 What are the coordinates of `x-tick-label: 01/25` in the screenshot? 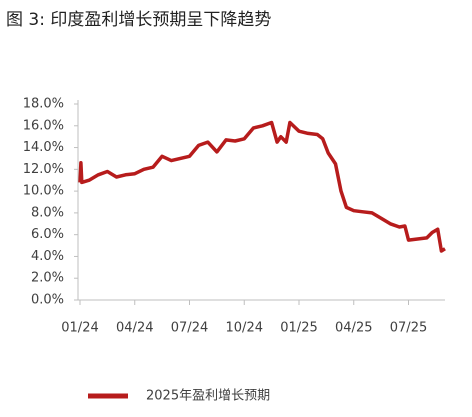 It's located at (298, 328).